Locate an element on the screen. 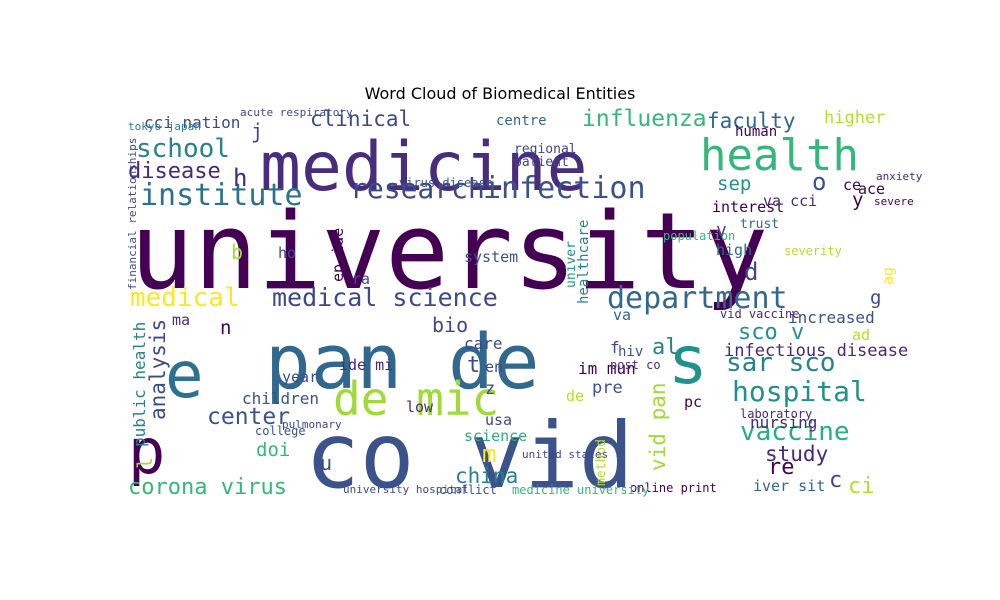  cloud-word: medical science is located at coordinates (385, 297).